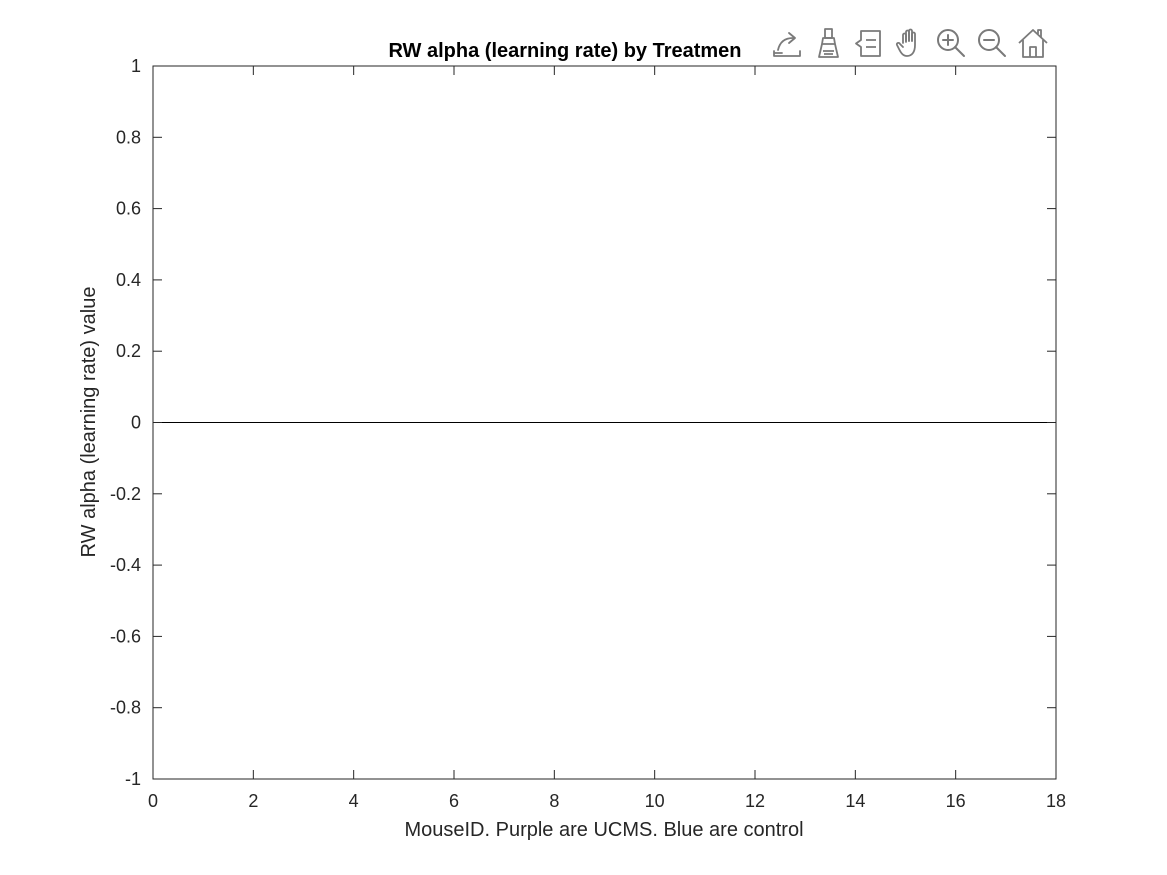 The width and height of the screenshot is (1167, 875). What do you see at coordinates (454, 801) in the screenshot?
I see `x-tick-label: 6` at bounding box center [454, 801].